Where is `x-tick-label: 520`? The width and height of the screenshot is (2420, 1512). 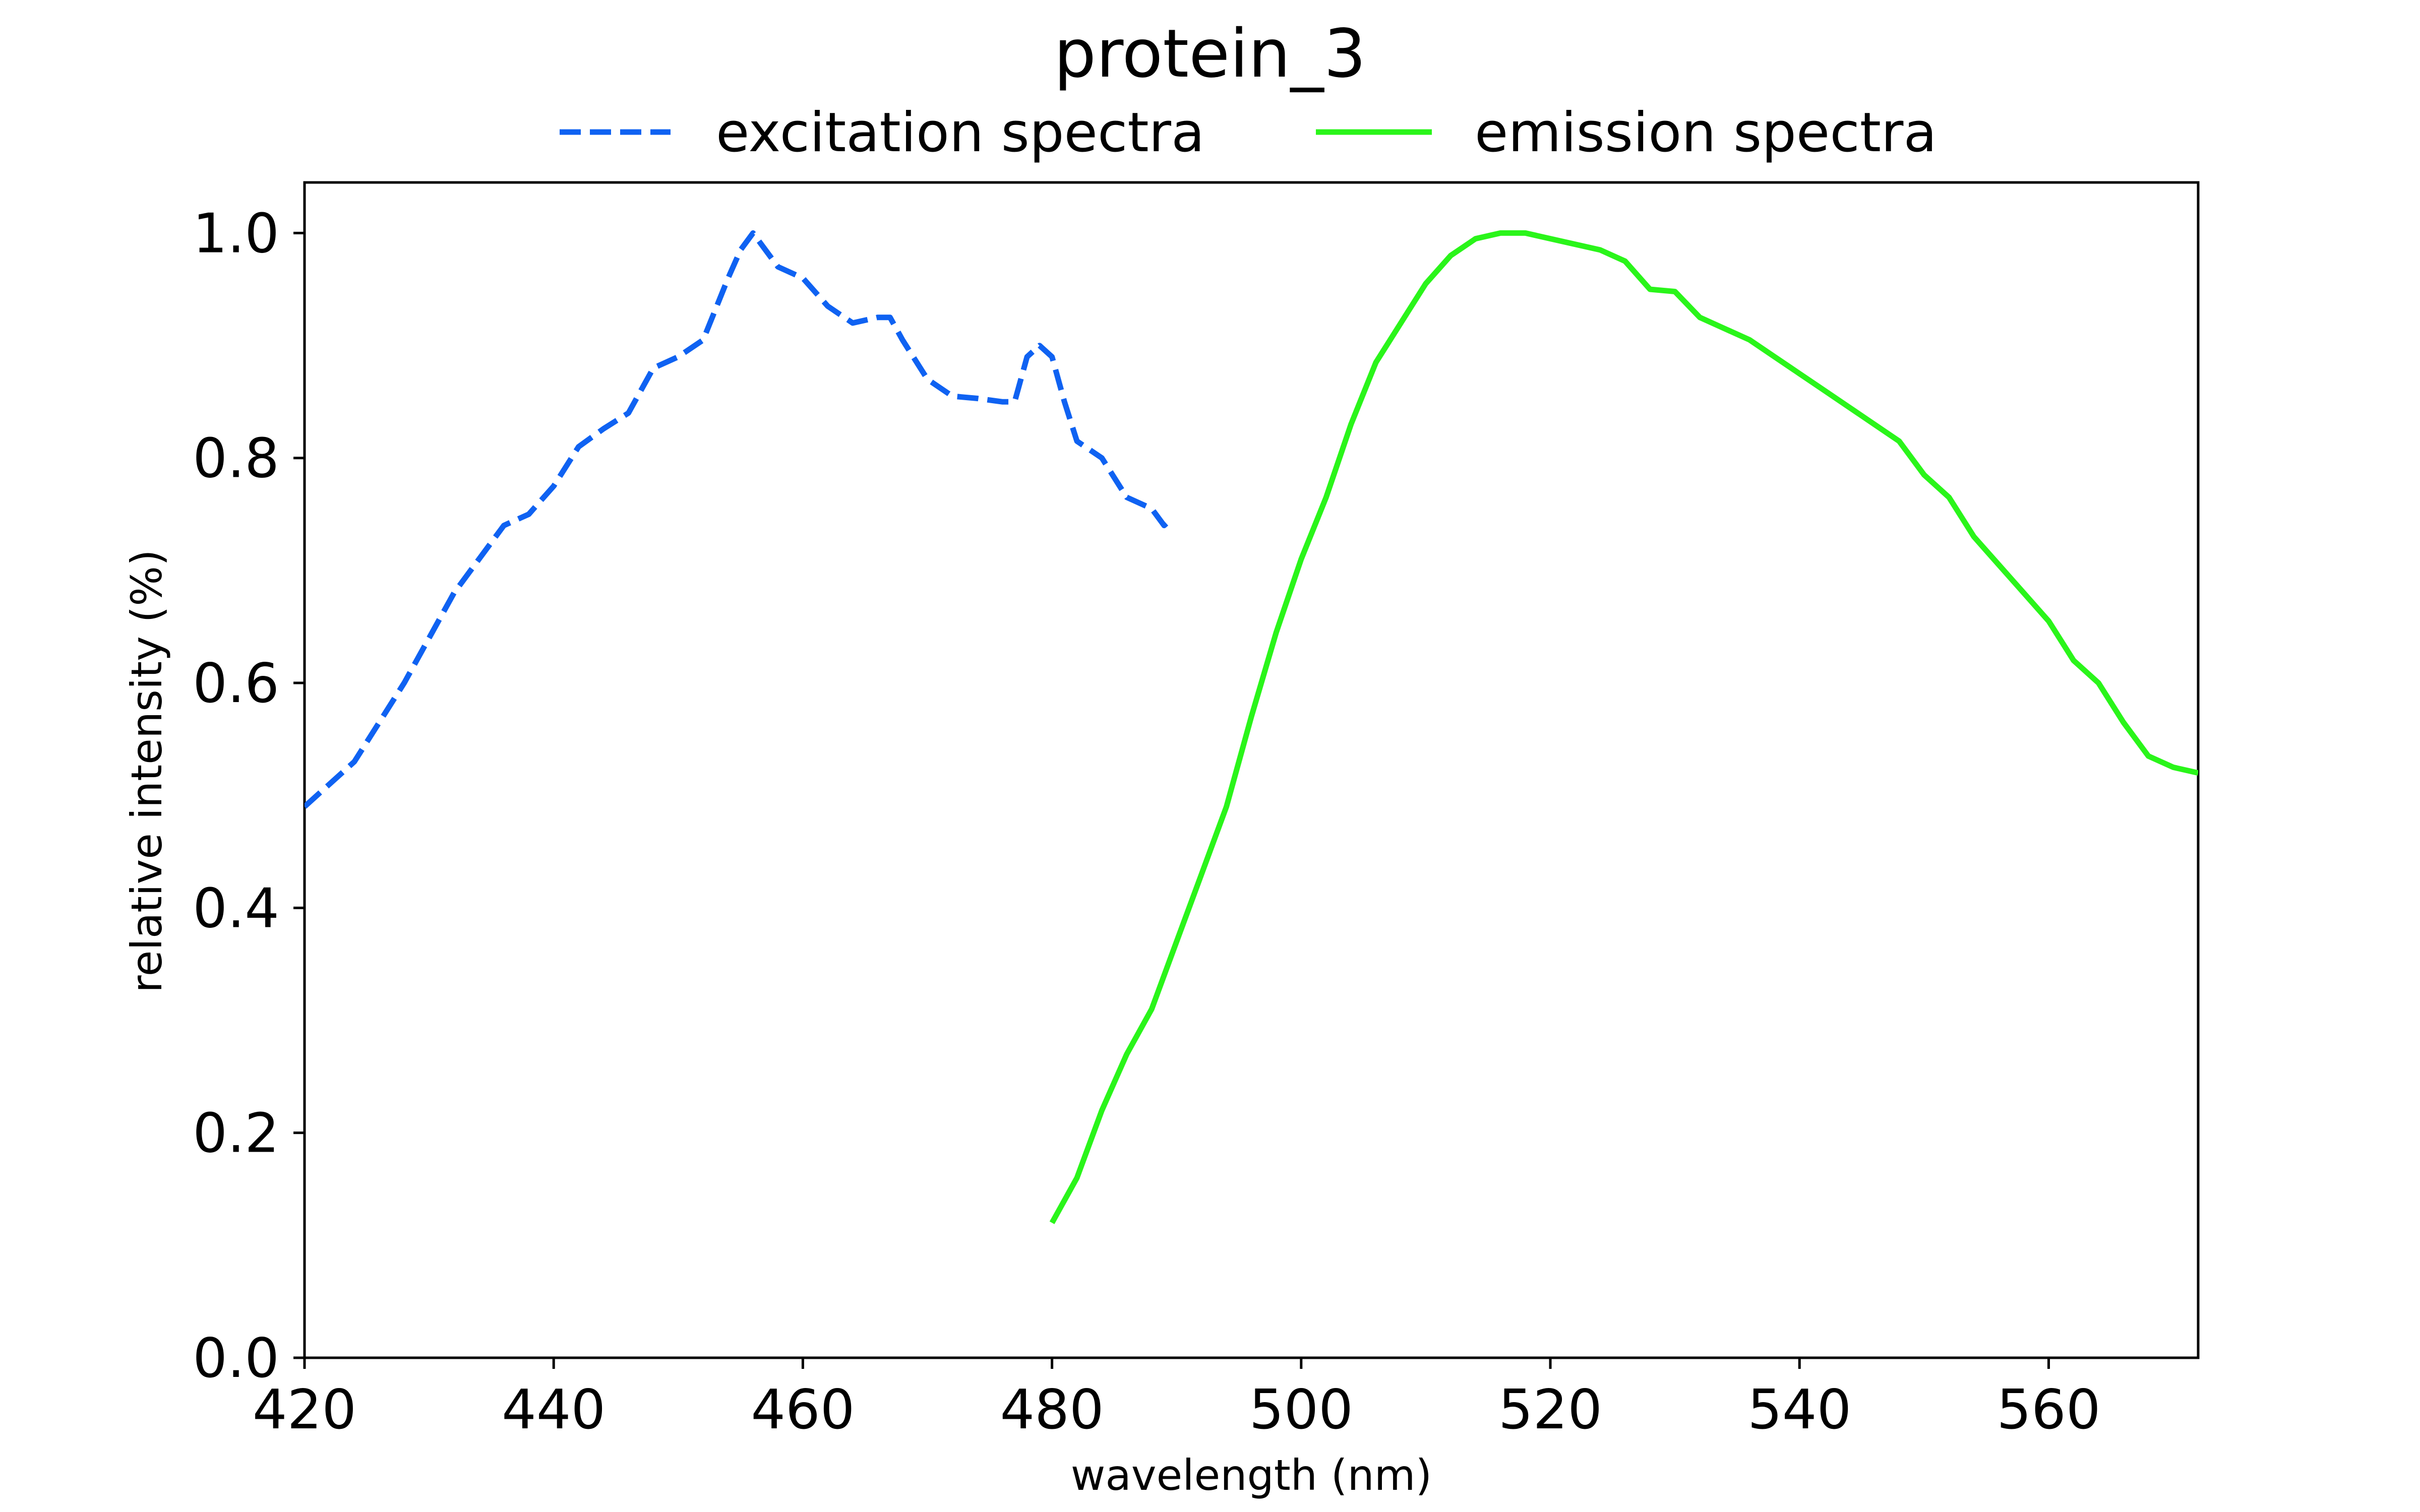
x-tick-label: 520 is located at coordinates (1550, 1409).